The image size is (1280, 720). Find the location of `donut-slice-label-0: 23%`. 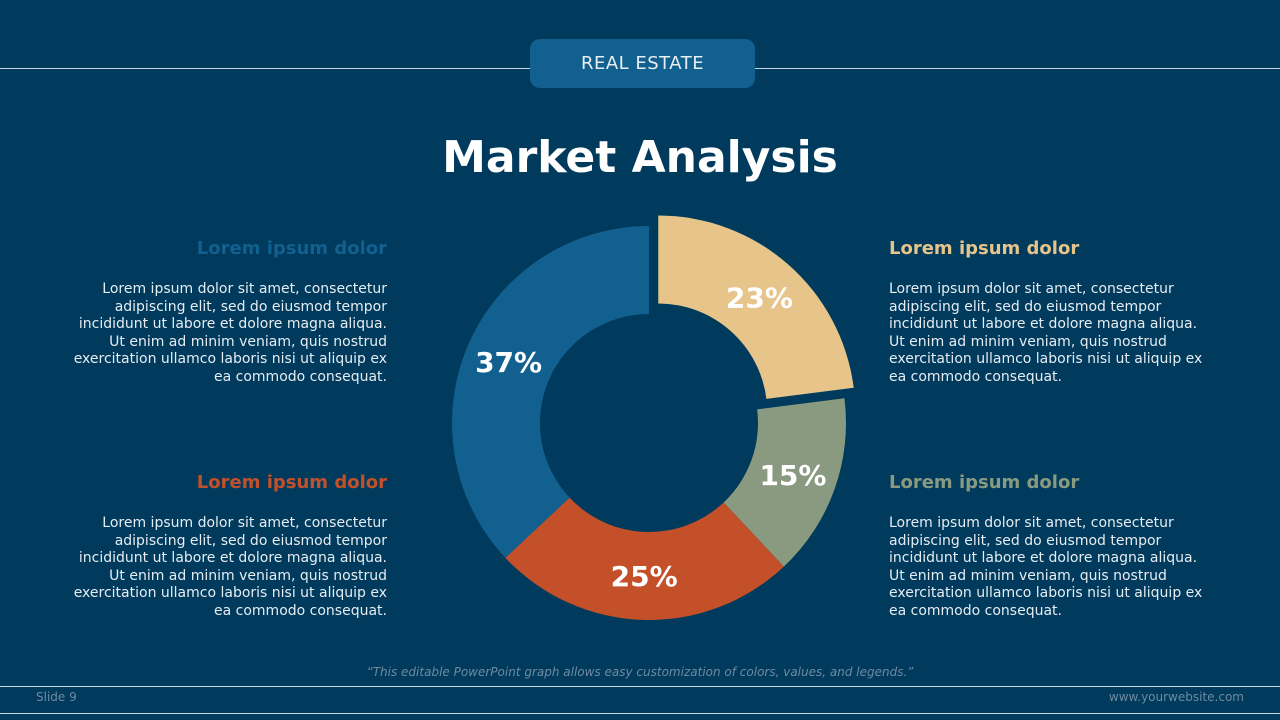

donut-slice-label-0: 23% is located at coordinates (759, 298).